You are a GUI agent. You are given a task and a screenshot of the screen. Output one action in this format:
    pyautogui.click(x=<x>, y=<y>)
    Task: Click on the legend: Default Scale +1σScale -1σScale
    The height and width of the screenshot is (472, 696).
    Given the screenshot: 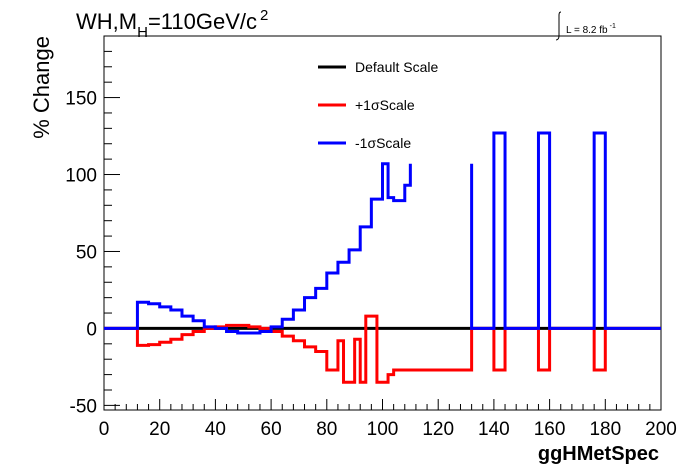 What is the action you would take?
    pyautogui.click(x=378, y=105)
    